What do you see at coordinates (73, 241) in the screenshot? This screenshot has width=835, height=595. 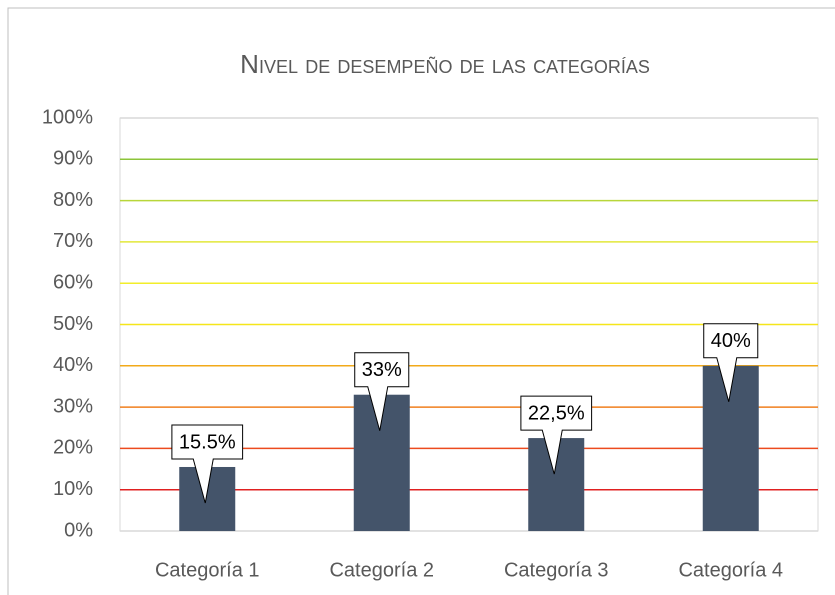 I see `y-tick-label: 70%` at bounding box center [73, 241].